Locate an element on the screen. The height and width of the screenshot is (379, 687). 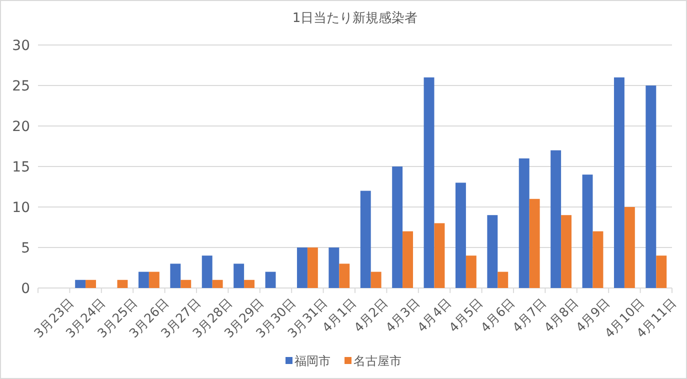
y-tick-label: 15 is located at coordinates (21, 168).